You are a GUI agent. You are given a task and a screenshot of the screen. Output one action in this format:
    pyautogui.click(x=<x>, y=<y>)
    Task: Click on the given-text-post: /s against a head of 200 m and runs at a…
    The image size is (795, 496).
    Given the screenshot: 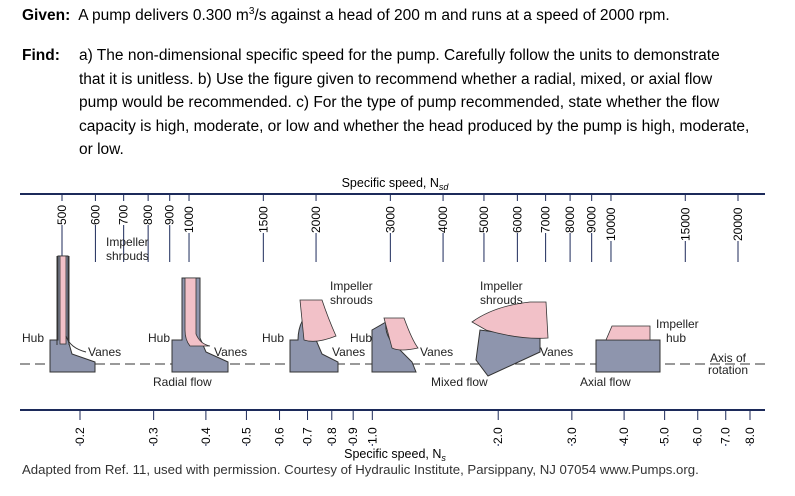 What is the action you would take?
    pyautogui.click(x=462, y=16)
    